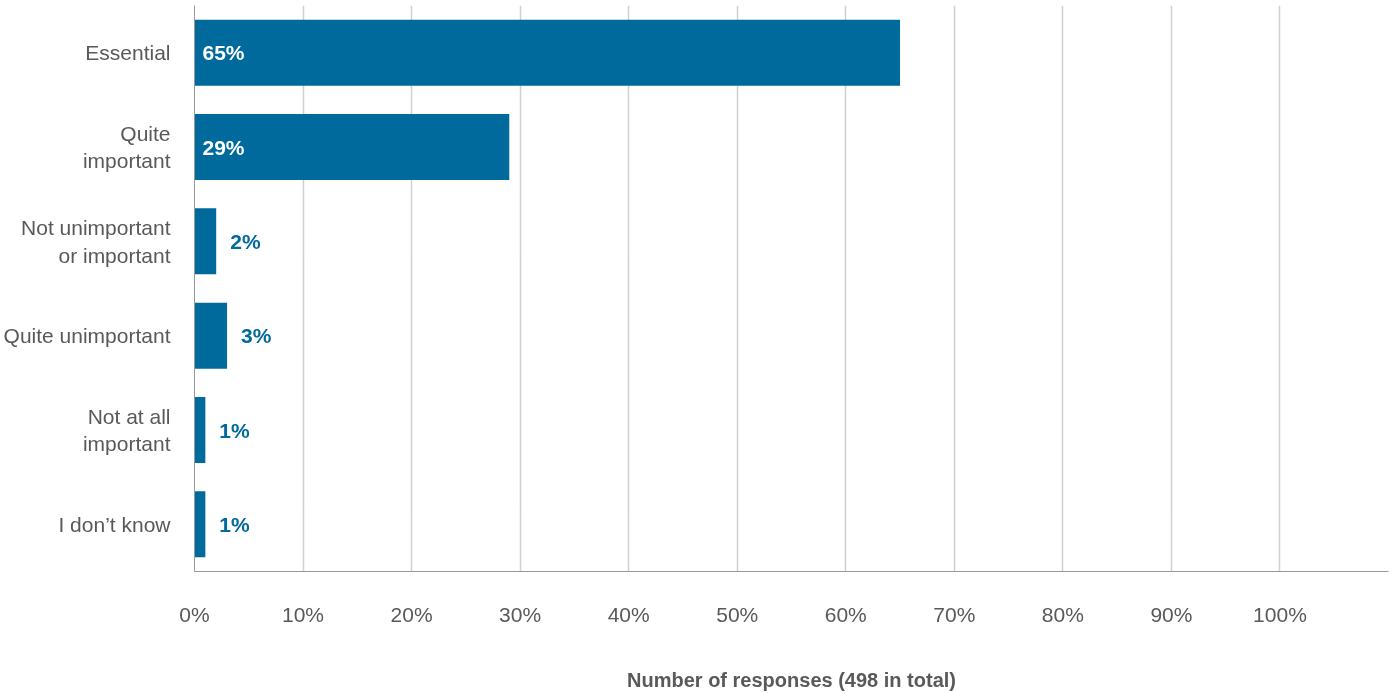 The height and width of the screenshot is (693, 1393). What do you see at coordinates (845, 614) in the screenshot?
I see `x-tick-label: 60%` at bounding box center [845, 614].